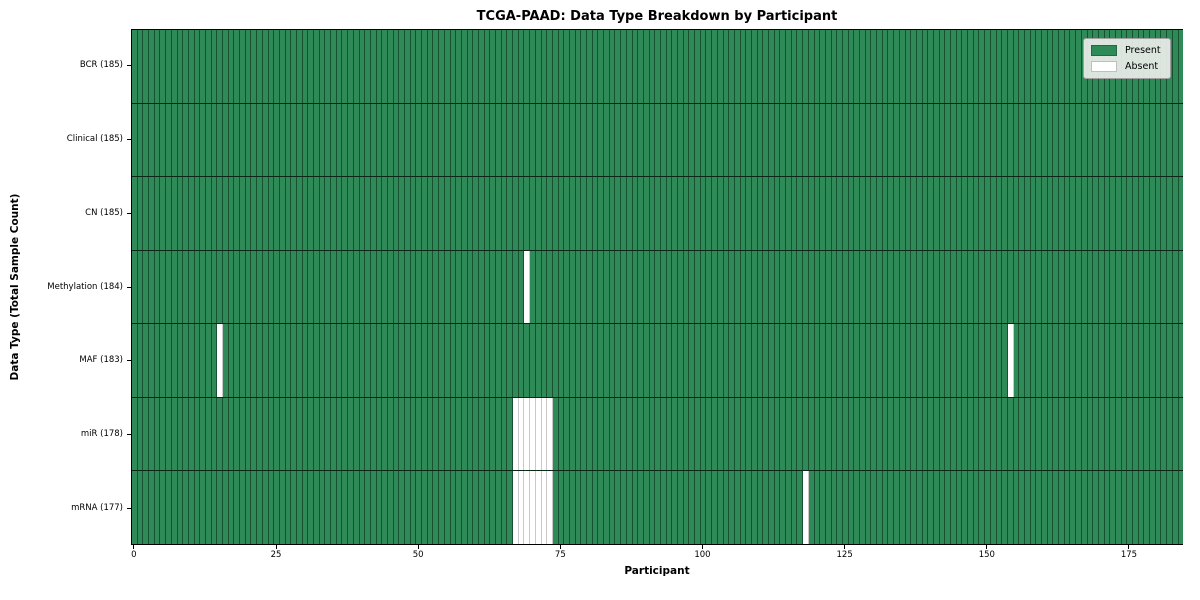 Image resolution: width=1200 pixels, height=600 pixels. I want to click on grid-row-mRNA, so click(658, 508).